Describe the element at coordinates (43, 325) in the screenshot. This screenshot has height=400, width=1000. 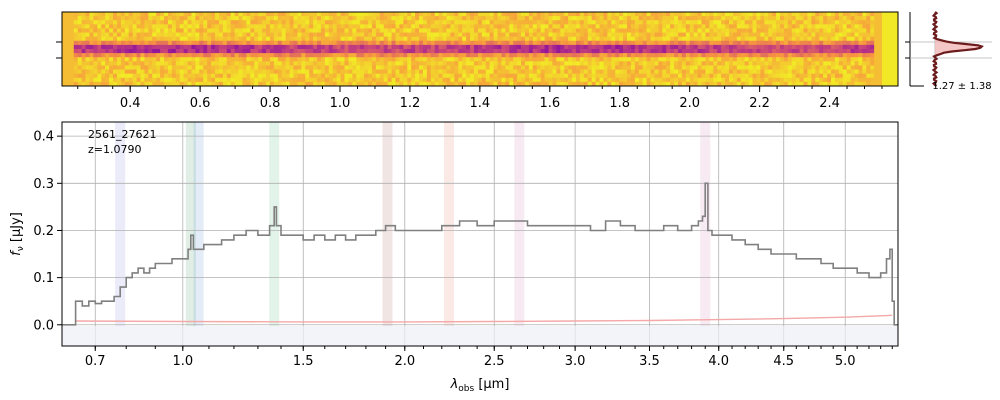
I see `y-tick-label: 0.0` at that location.